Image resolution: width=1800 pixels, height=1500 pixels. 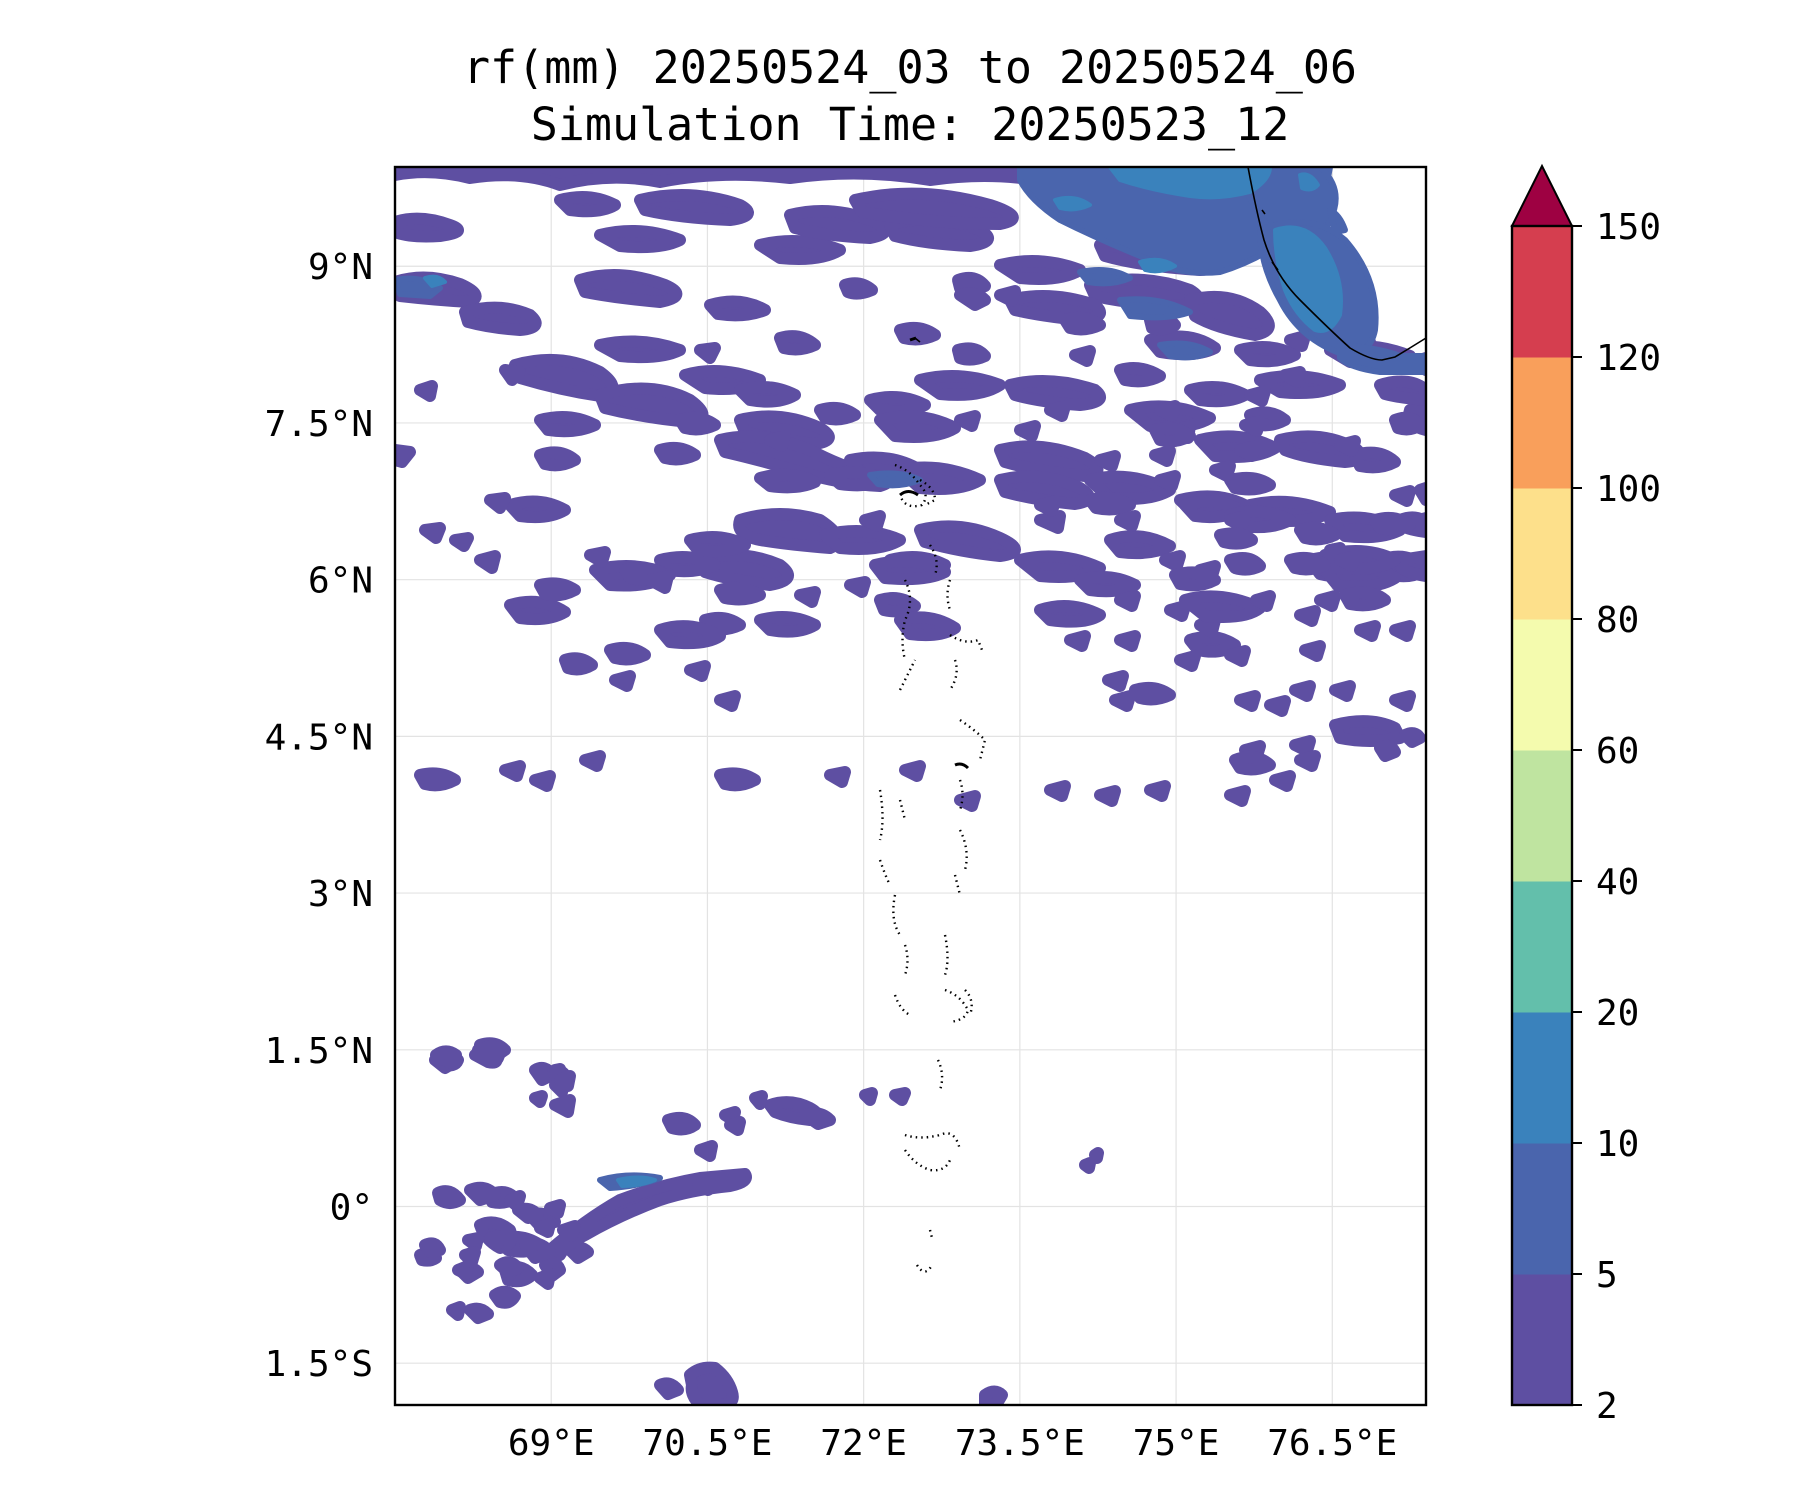 I want to click on maldives-atolls, so click(x=932, y=868).